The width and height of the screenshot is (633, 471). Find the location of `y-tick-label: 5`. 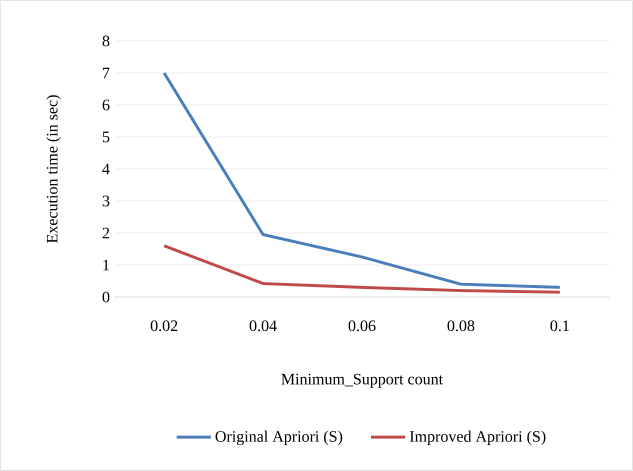

y-tick-label: 5 is located at coordinates (106, 137).